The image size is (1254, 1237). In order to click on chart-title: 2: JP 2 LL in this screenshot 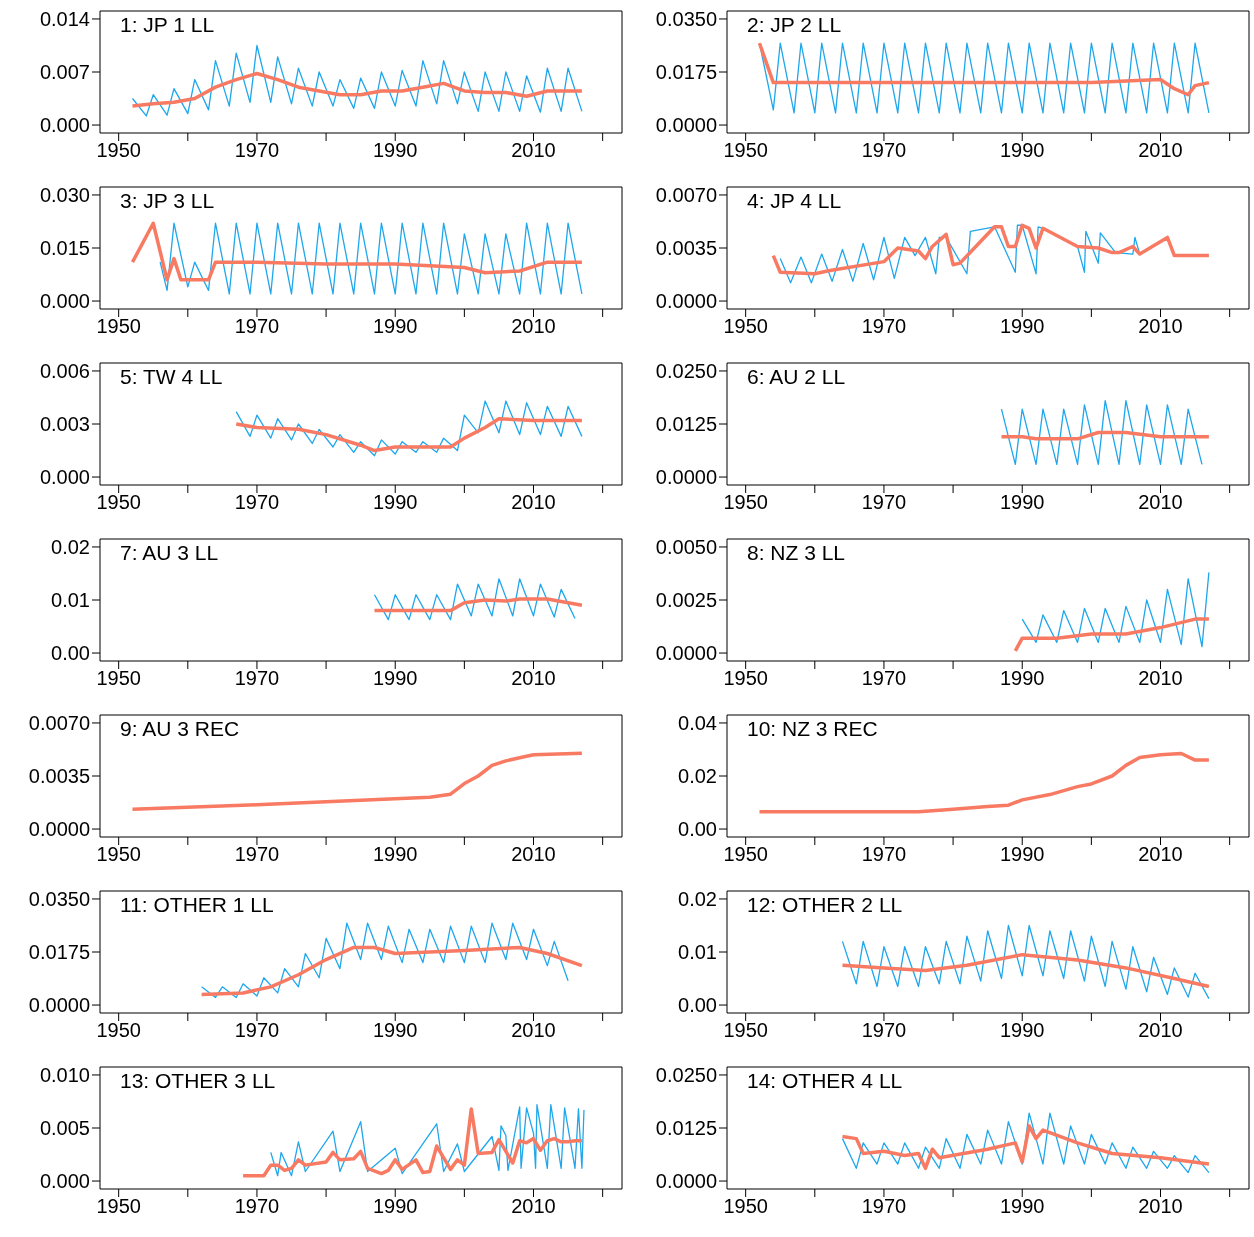, I will do `click(794, 25)`.